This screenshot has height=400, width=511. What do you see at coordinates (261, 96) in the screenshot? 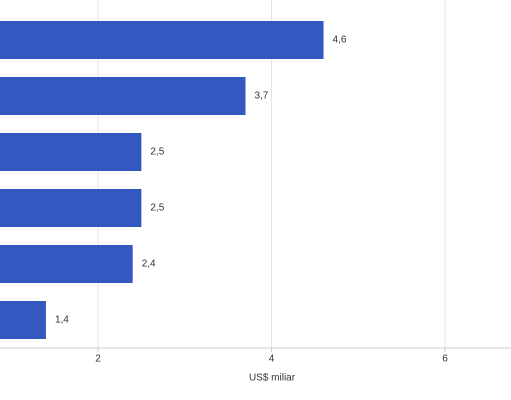
I see `value-label: 3,7` at bounding box center [261, 96].